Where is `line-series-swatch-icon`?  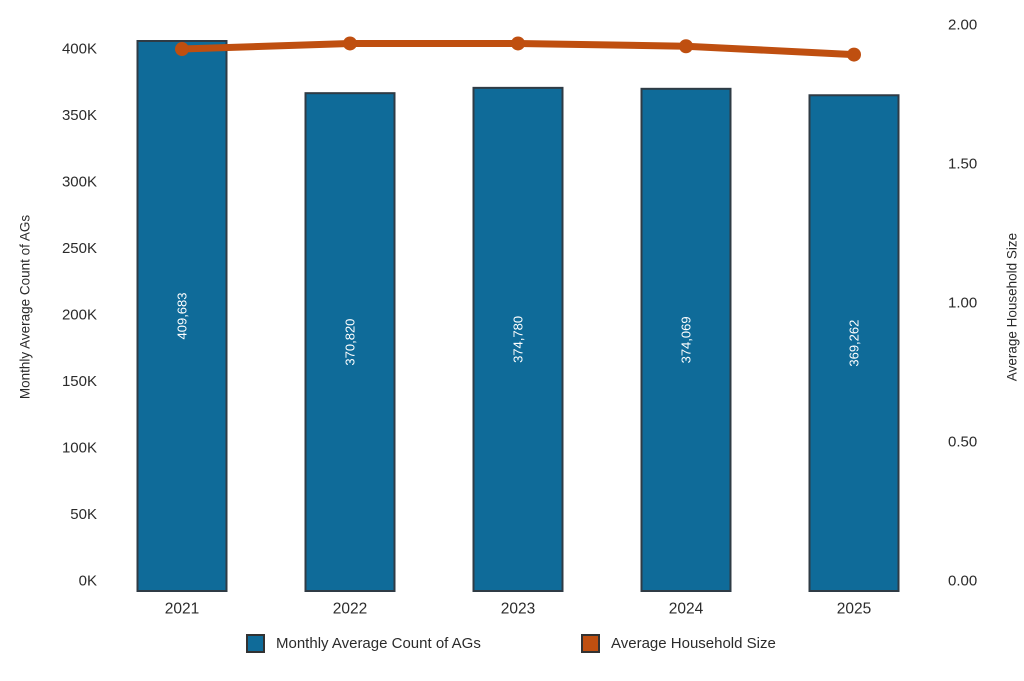 line-series-swatch-icon is located at coordinates (590, 643).